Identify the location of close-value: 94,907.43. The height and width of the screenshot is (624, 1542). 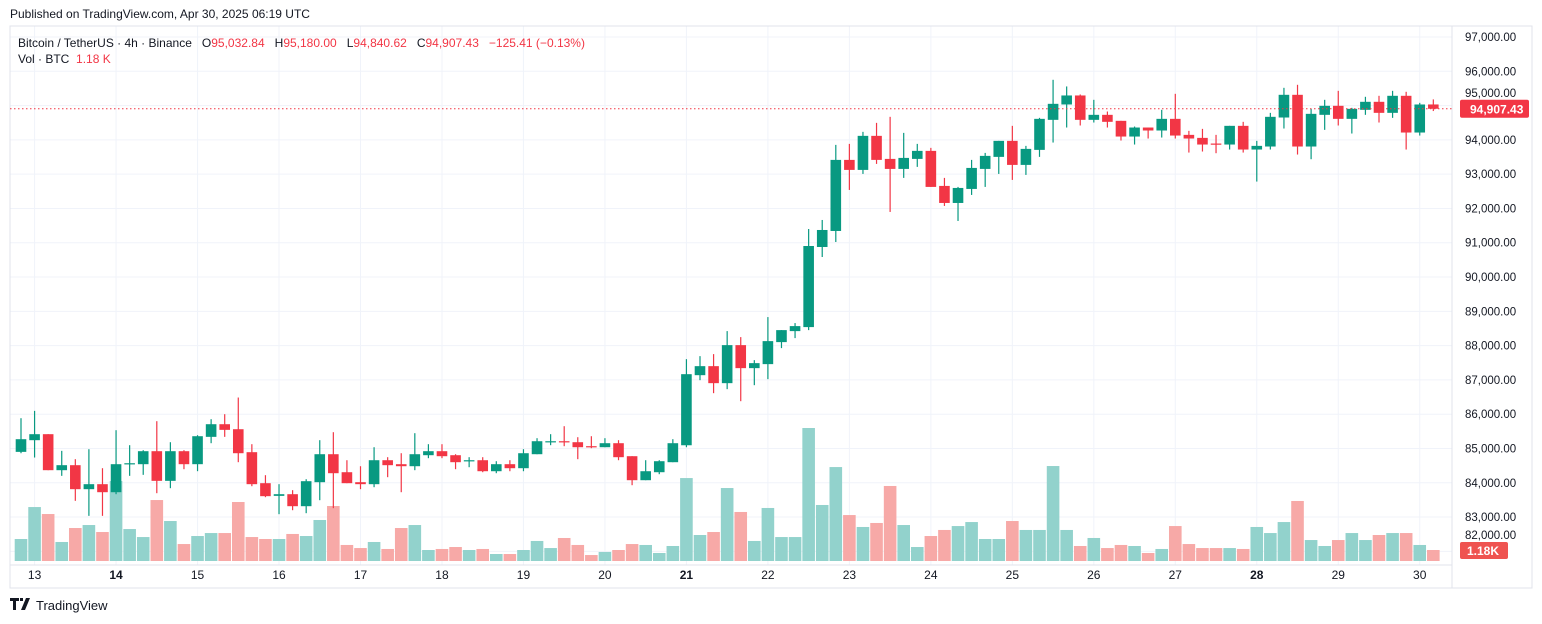
(452, 43).